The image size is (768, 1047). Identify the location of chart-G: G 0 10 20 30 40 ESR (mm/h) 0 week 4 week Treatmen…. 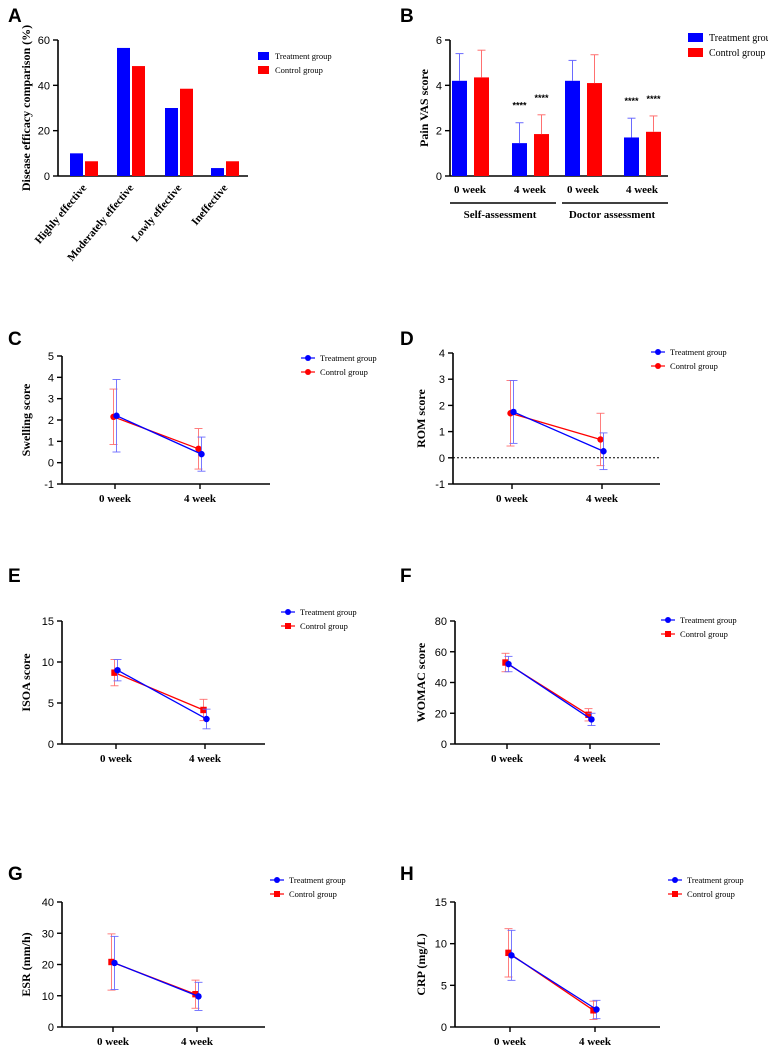
(177, 955).